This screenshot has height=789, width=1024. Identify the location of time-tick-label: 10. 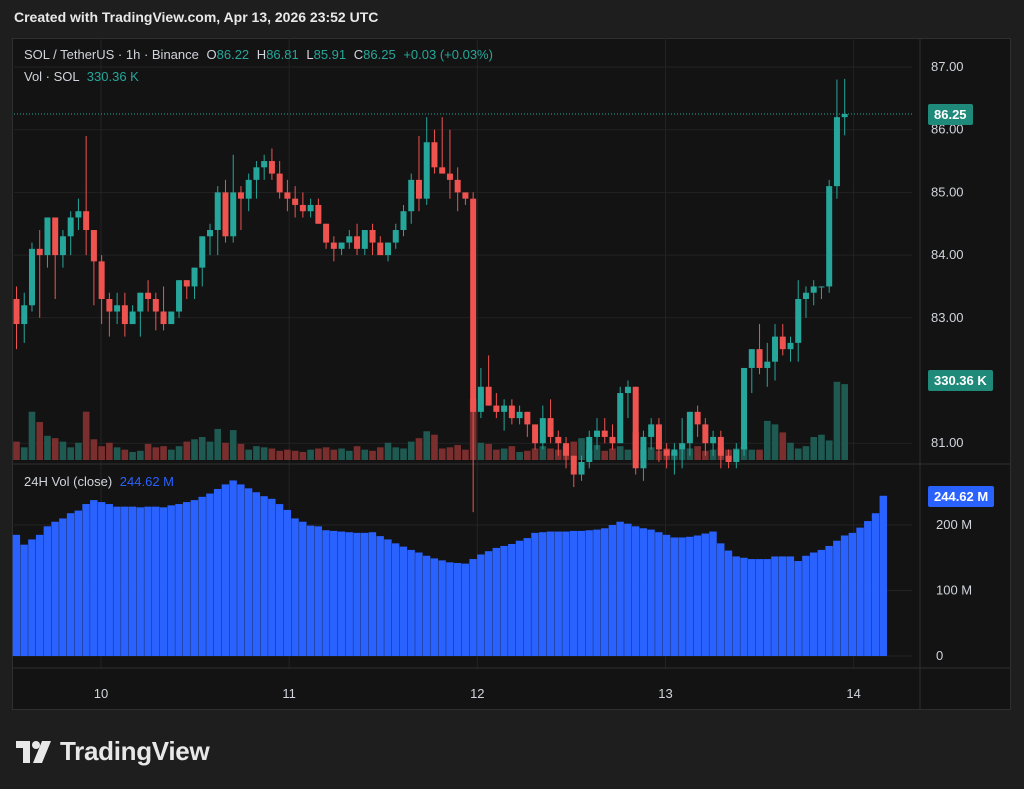
(101, 693).